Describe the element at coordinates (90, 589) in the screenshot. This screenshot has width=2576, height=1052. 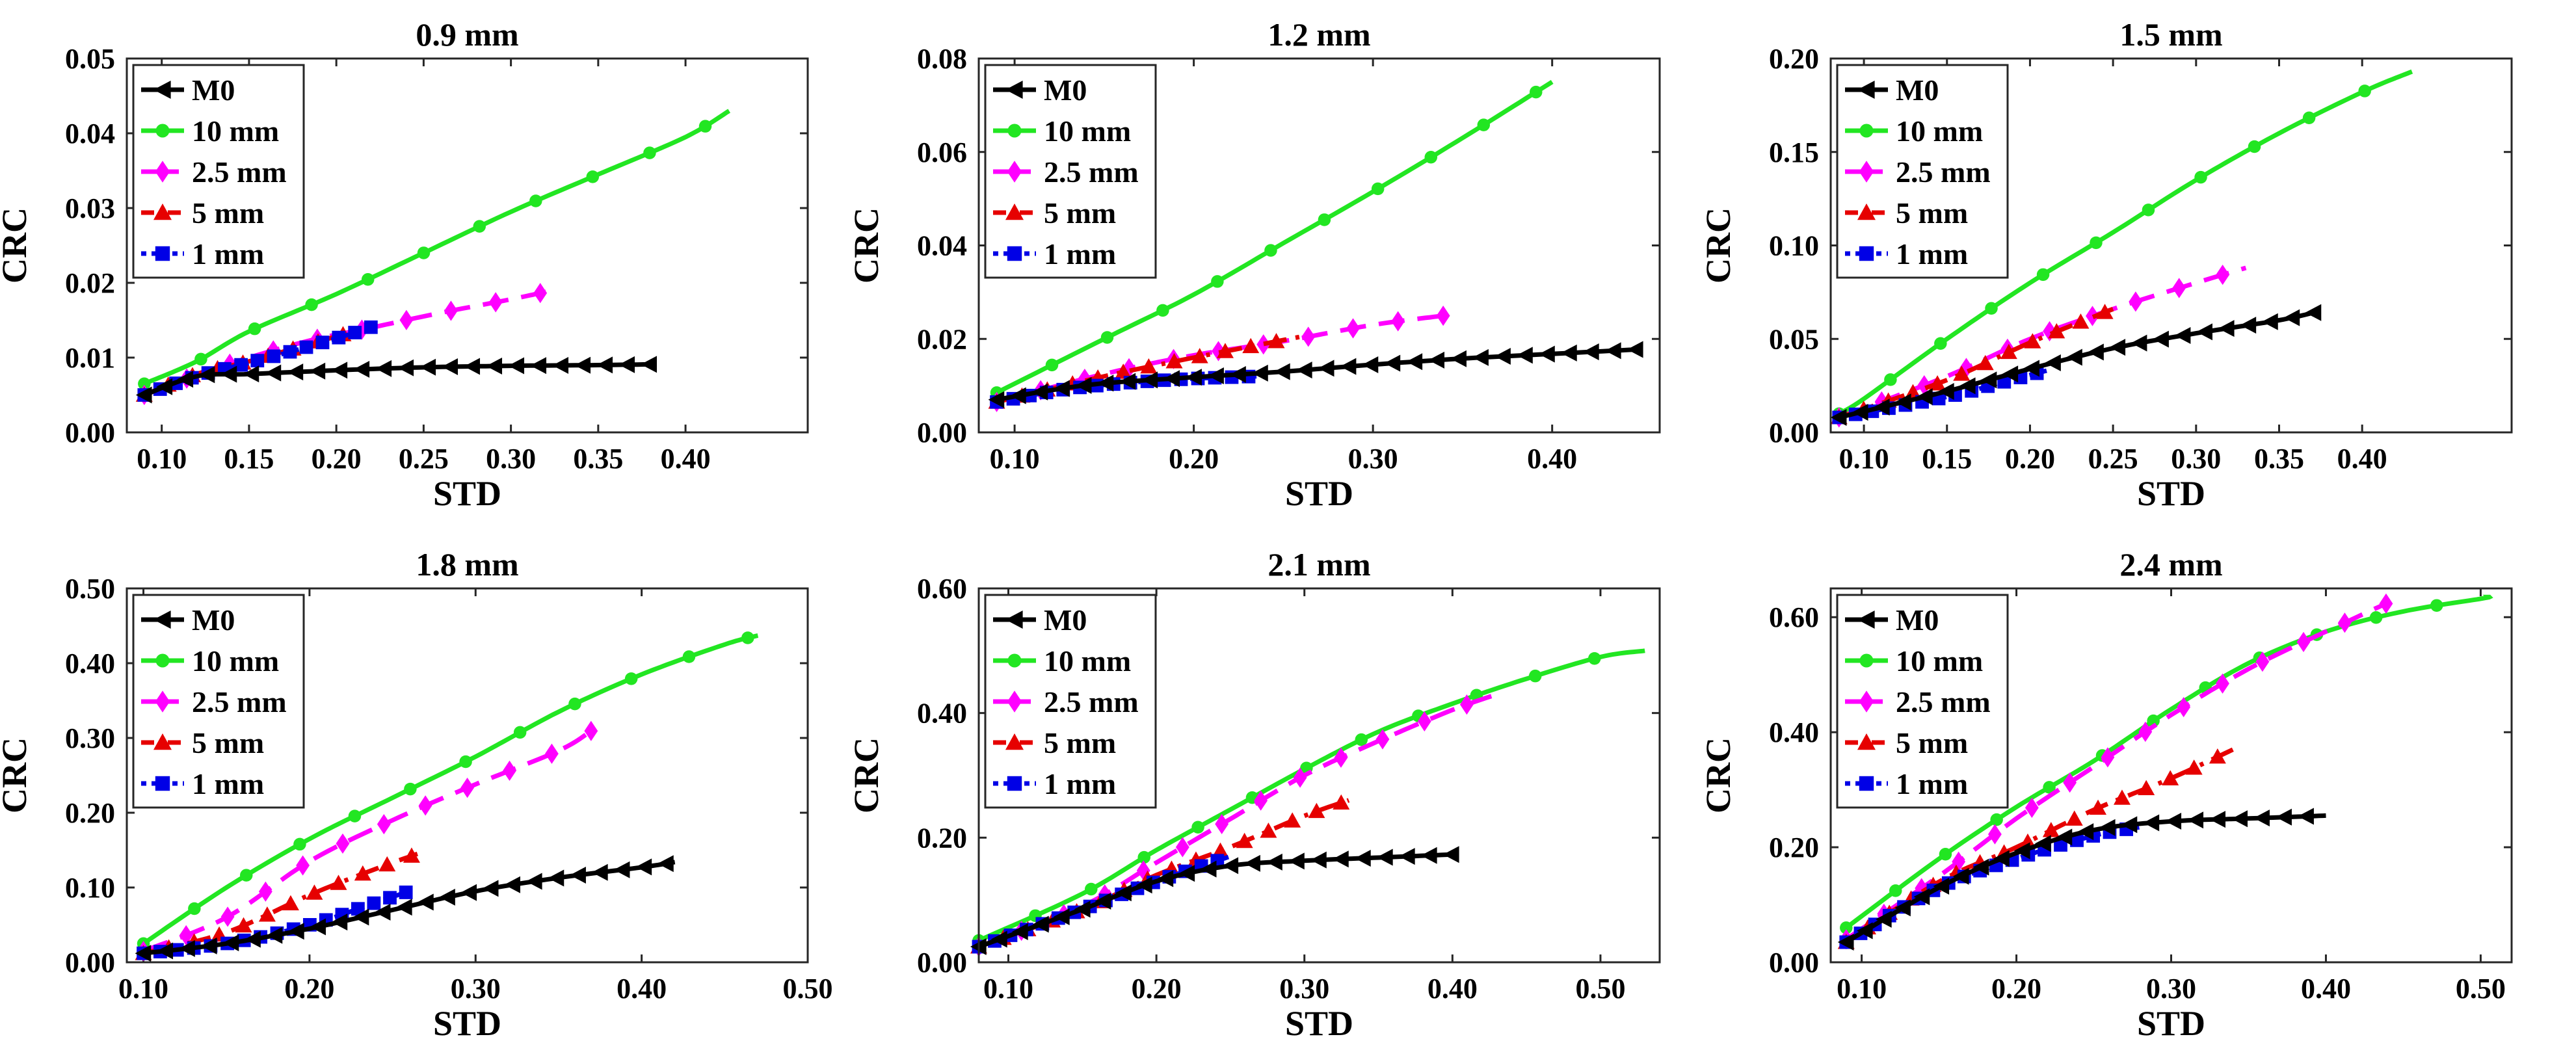
I see `y-tick-label: 0.50` at that location.